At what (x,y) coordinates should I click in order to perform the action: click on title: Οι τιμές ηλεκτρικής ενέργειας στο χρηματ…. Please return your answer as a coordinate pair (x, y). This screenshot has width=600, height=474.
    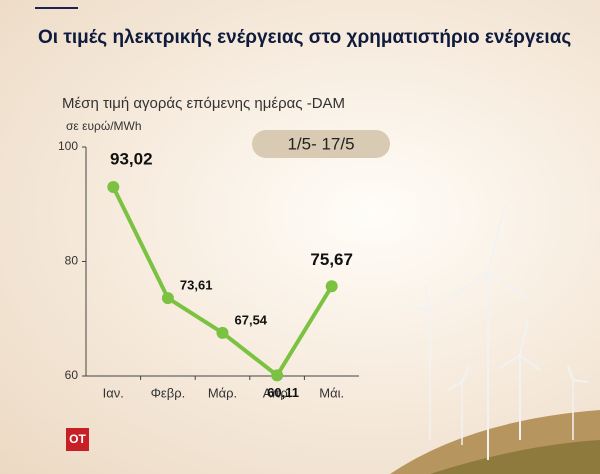
    Looking at the image, I should click on (305, 37).